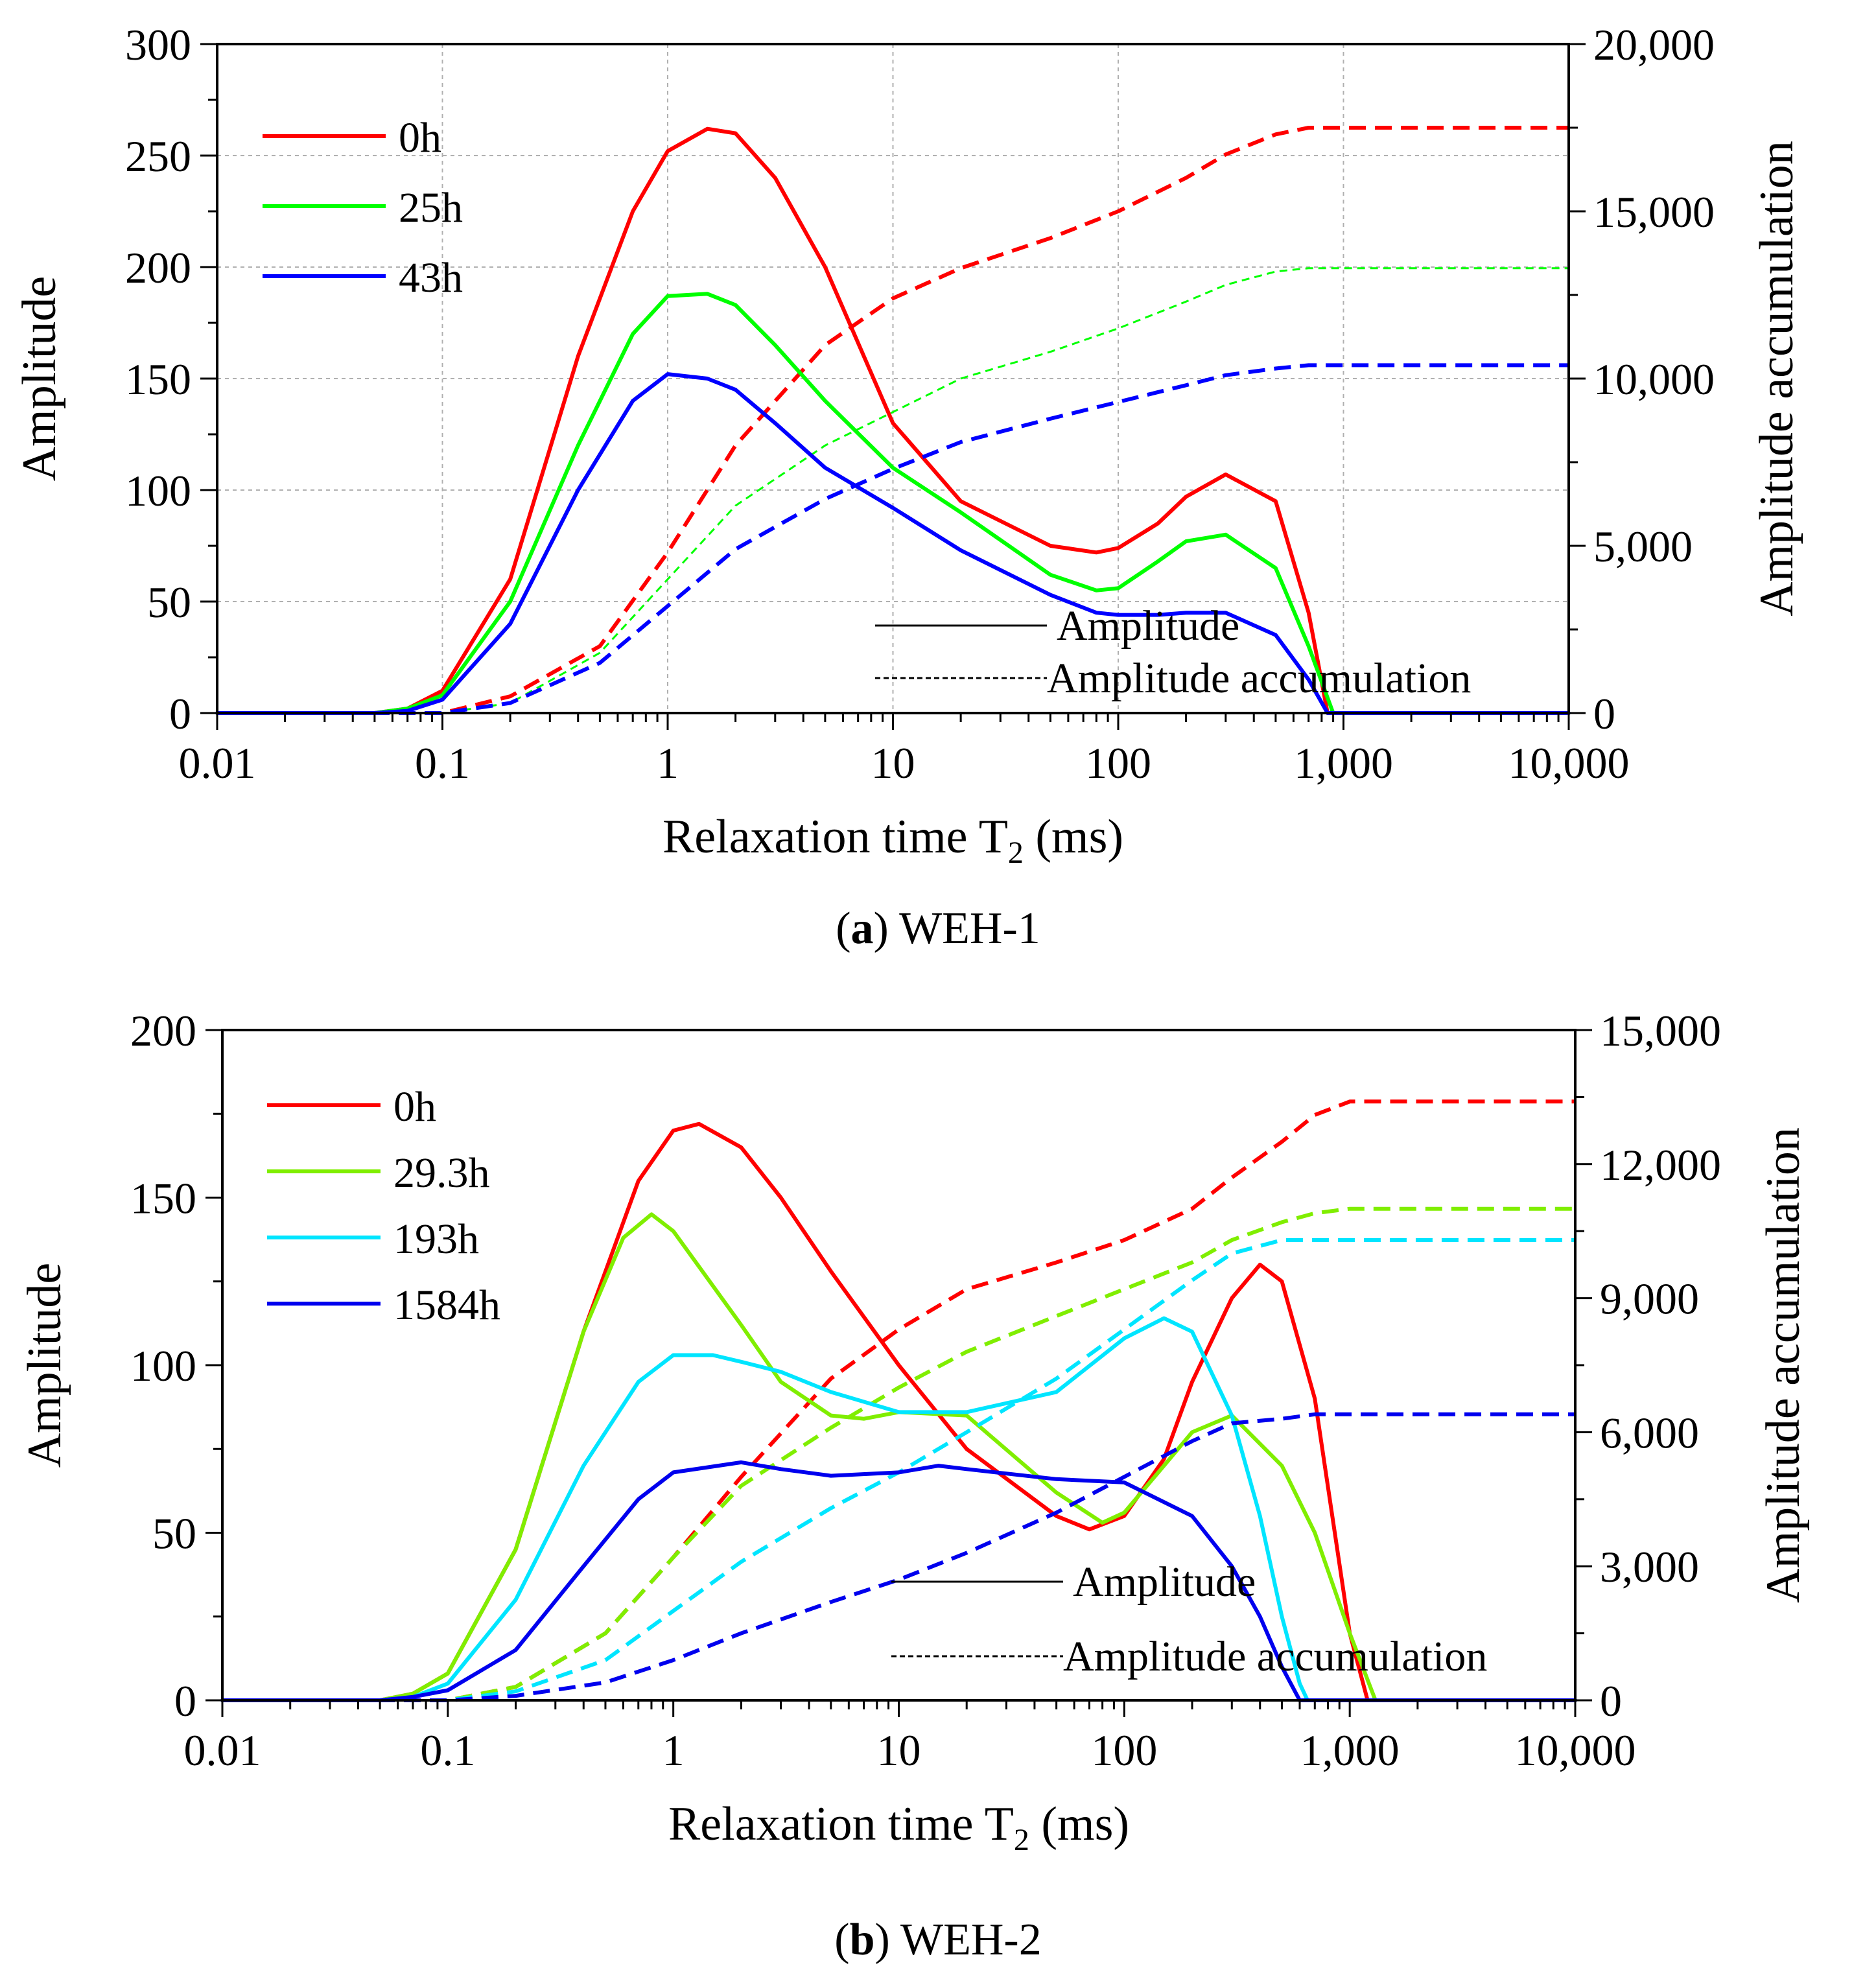 Image resolution: width=1876 pixels, height=1981 pixels. What do you see at coordinates (893, 763) in the screenshot?
I see `panel-a-x-tick-label: 10` at bounding box center [893, 763].